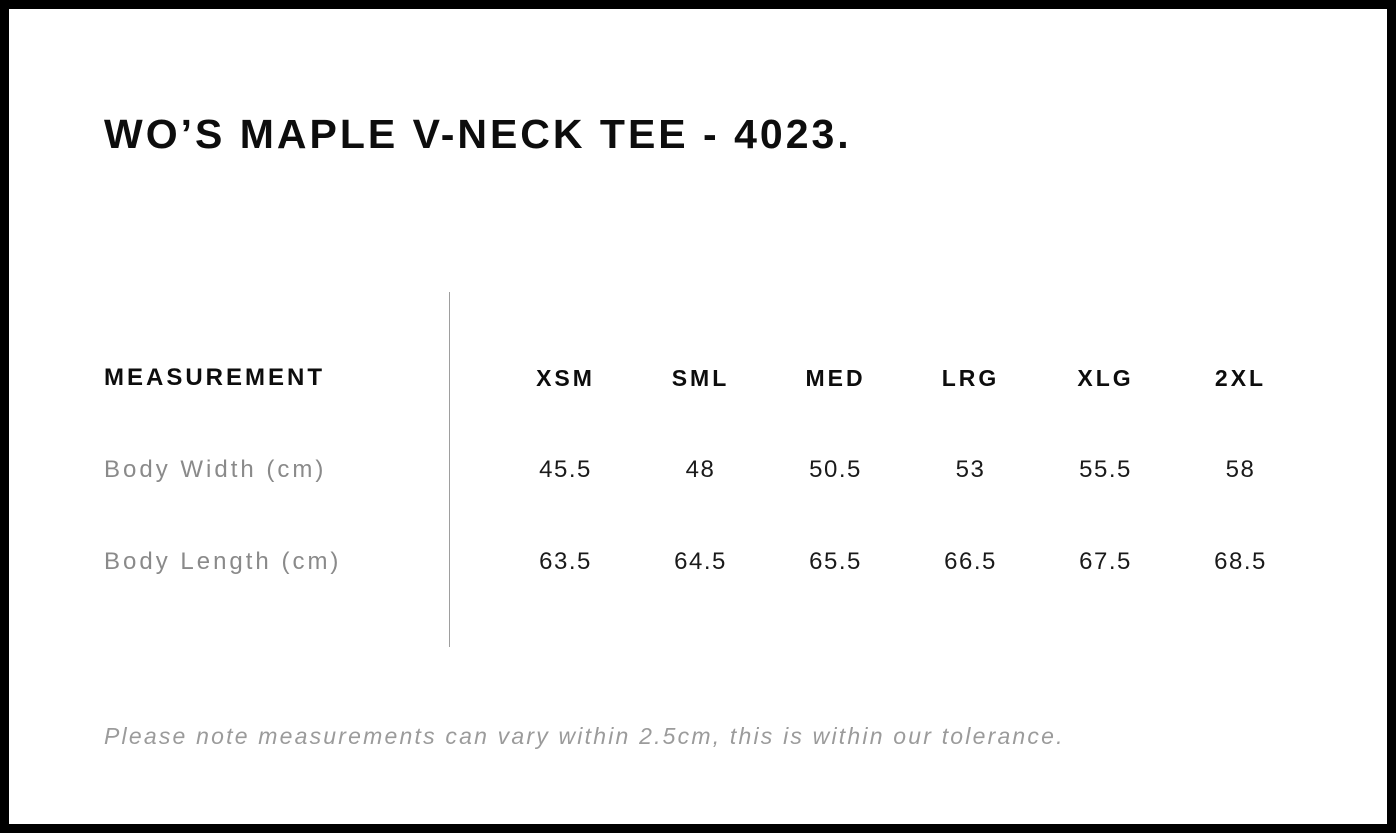  Describe the element at coordinates (1105, 561) in the screenshot. I see `body-length-xlg: 67.5` at that location.